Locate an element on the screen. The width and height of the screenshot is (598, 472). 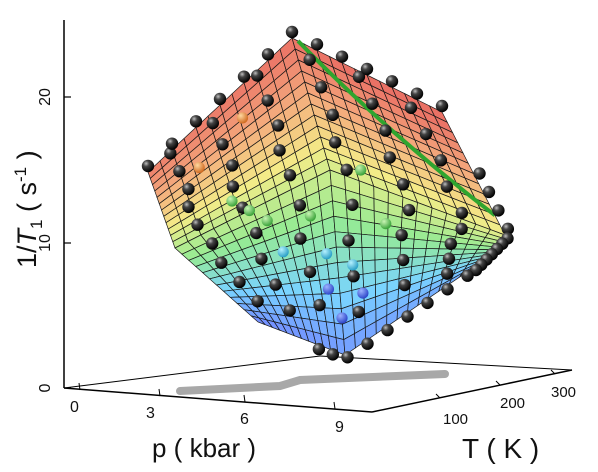
z-ticks: 0 10 20 is located at coordinates (54, 240).